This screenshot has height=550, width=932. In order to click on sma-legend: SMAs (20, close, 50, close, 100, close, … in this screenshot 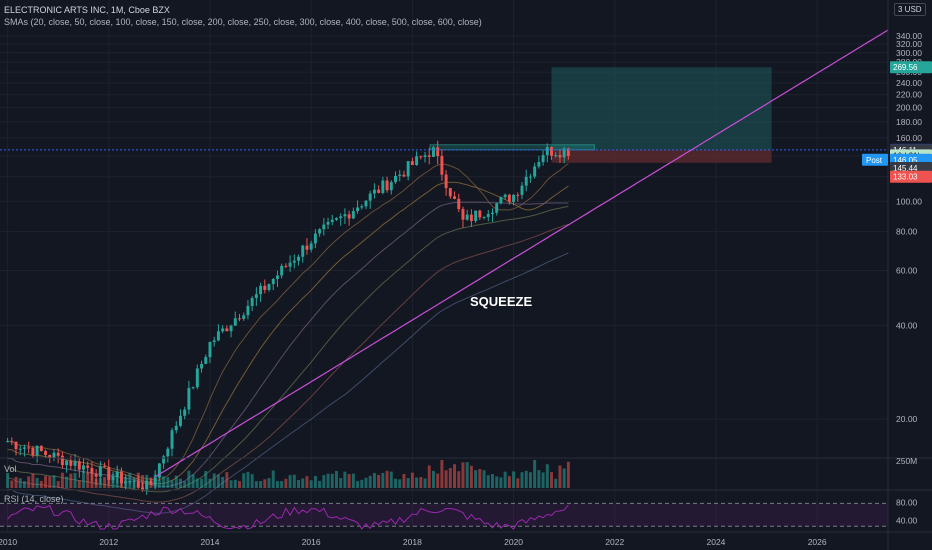, I will do `click(243, 22)`.